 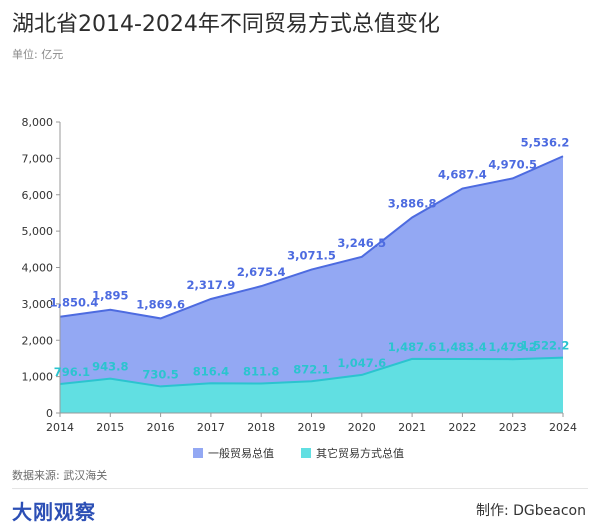 I want to click on line-series-b, so click(x=311, y=372).